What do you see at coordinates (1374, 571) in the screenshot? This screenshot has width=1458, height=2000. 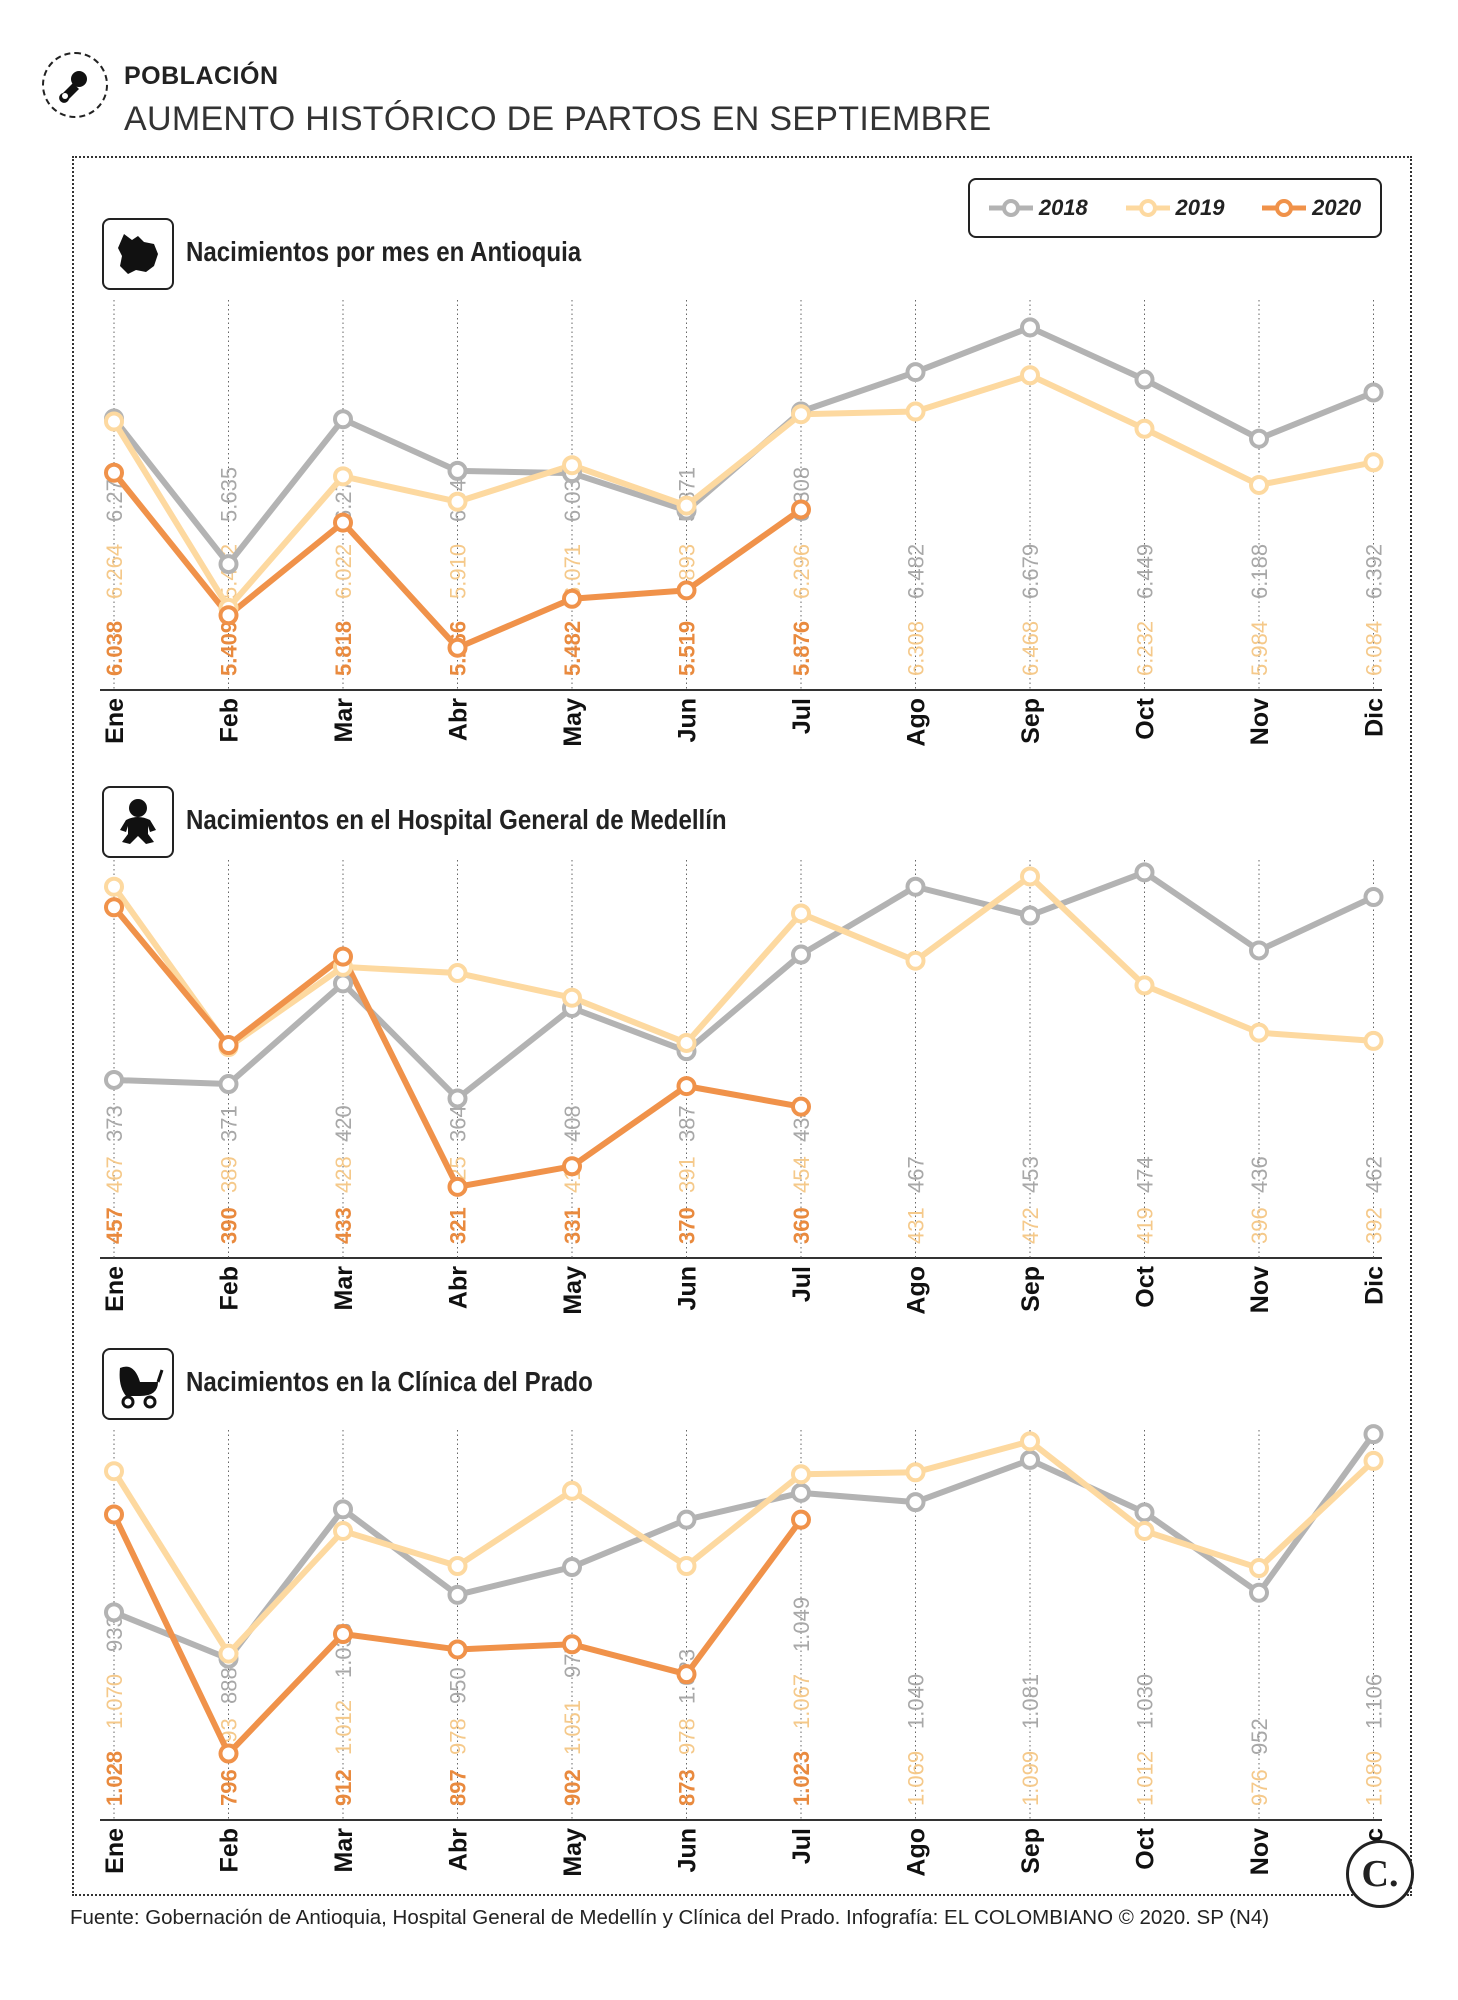 I see `data-label: 6.392` at bounding box center [1374, 571].